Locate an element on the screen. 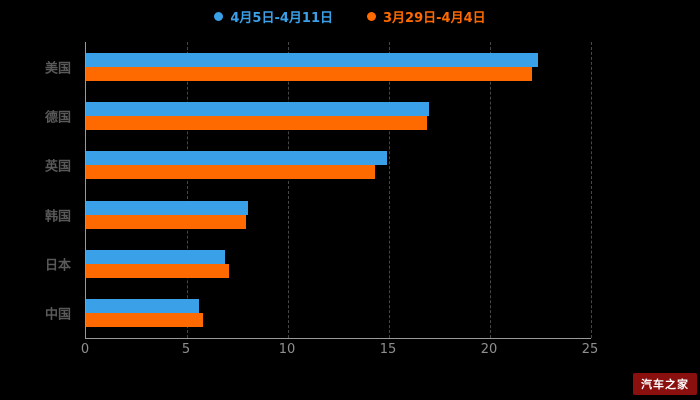  legend-label-week2: 4月5日-4月11日 is located at coordinates (281, 18).